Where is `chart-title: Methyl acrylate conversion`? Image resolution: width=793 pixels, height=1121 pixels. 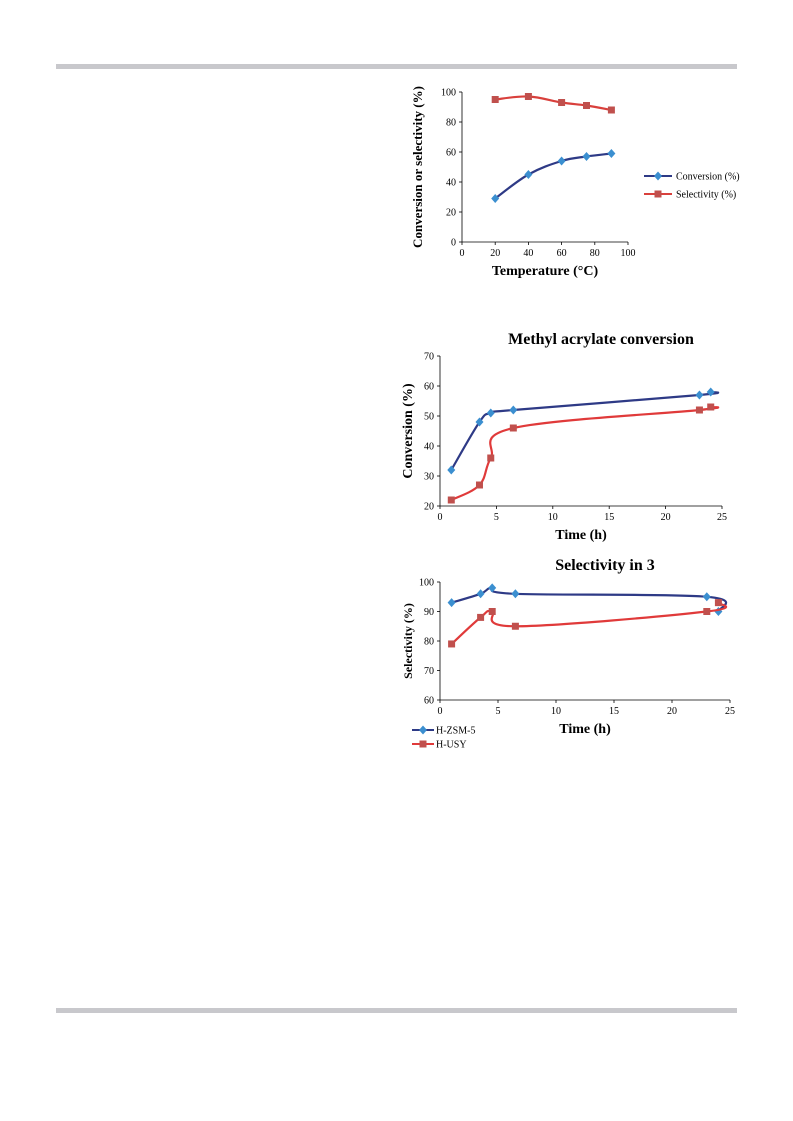
chart-title: Methyl acrylate conversion is located at coordinates (601, 339).